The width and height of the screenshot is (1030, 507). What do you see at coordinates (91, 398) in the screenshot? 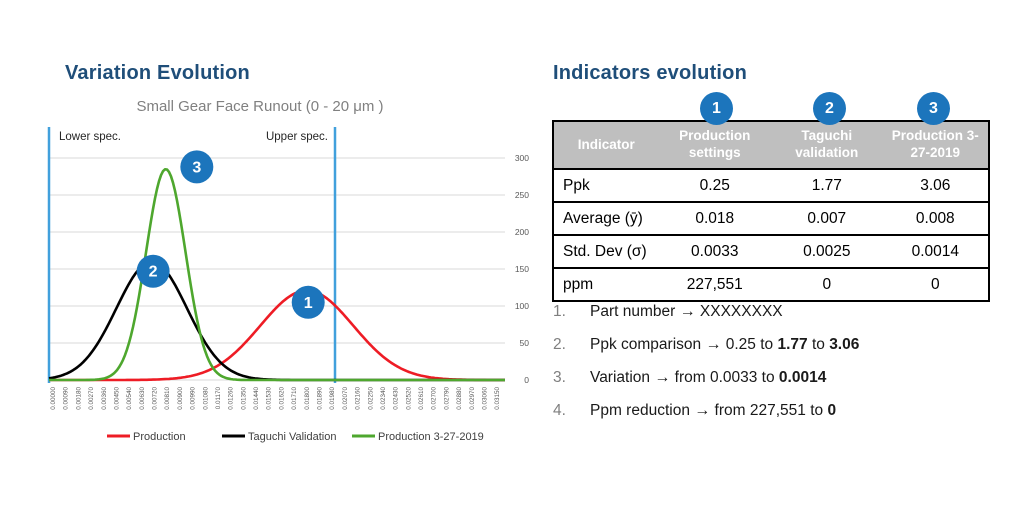
I see `x-tick-label: 0.00270` at bounding box center [91, 398].